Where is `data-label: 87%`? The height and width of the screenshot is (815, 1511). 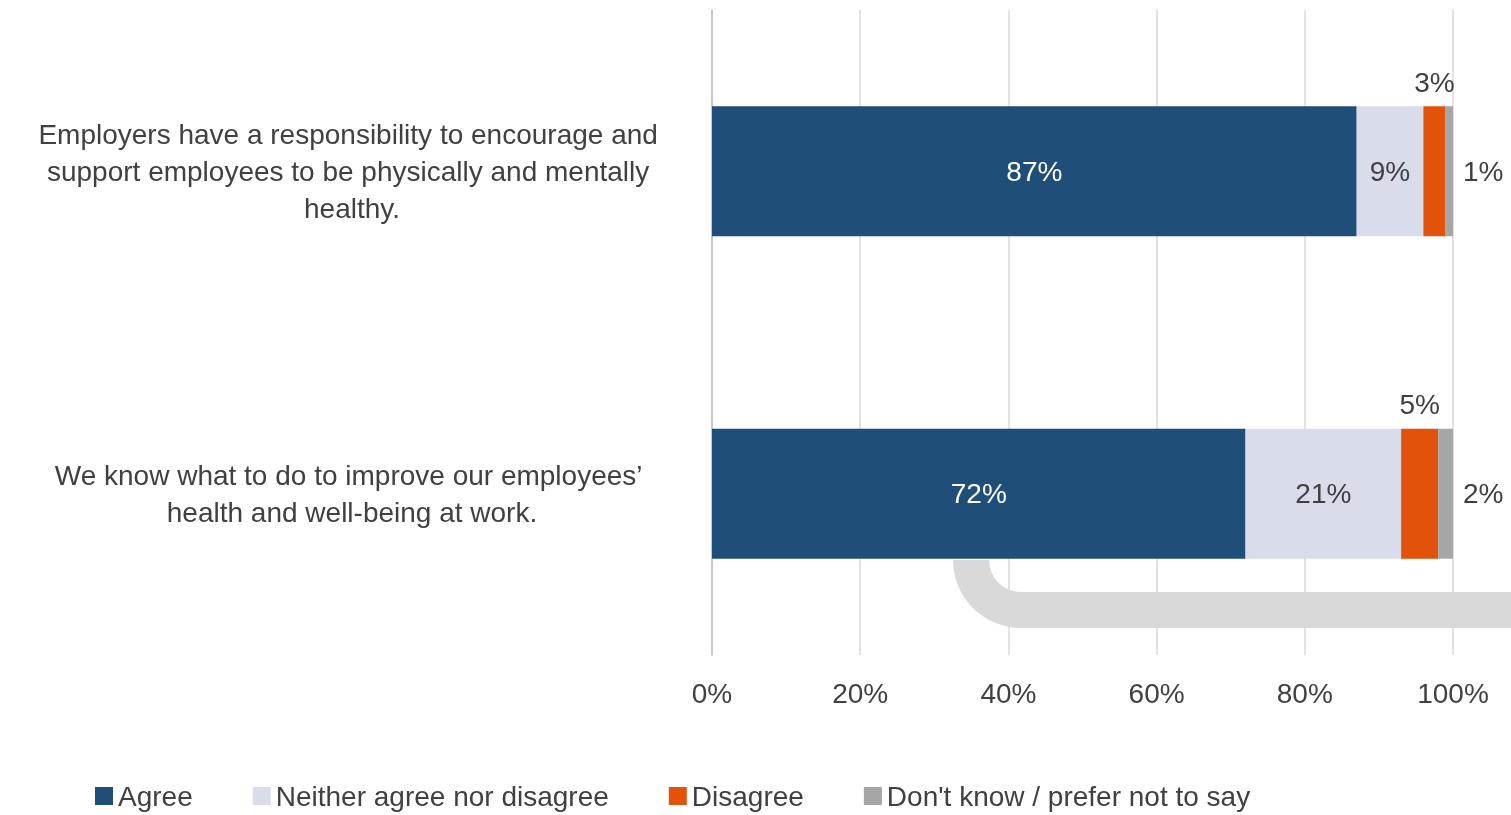 data-label: 87% is located at coordinates (1034, 171).